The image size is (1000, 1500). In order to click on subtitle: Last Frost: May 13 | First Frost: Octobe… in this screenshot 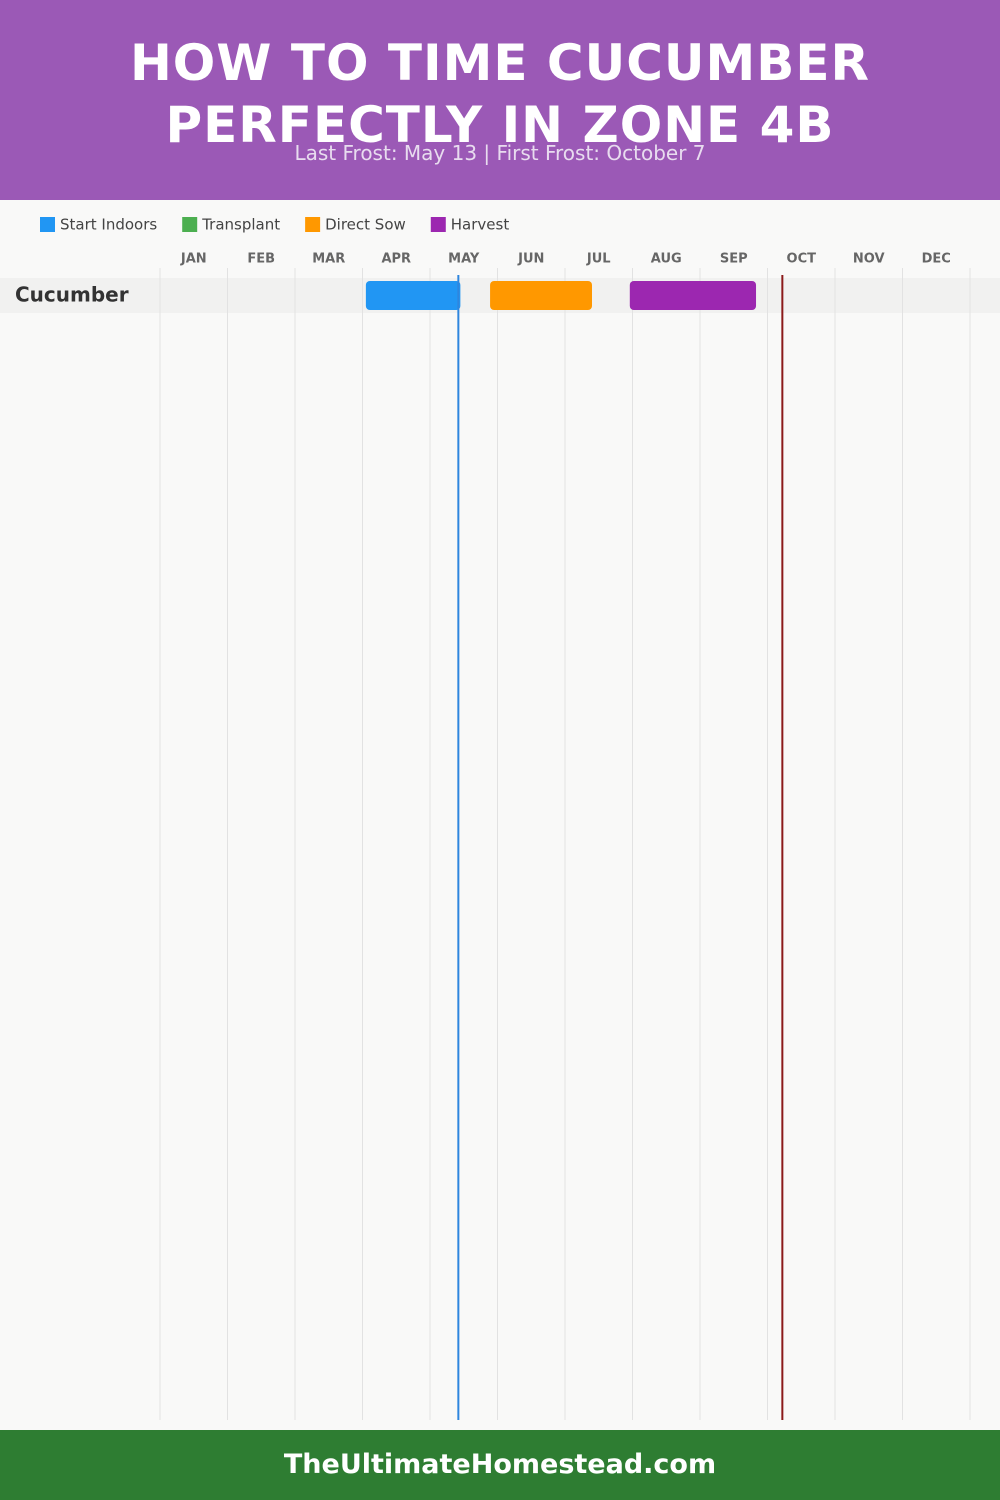, I will do `click(500, 153)`.